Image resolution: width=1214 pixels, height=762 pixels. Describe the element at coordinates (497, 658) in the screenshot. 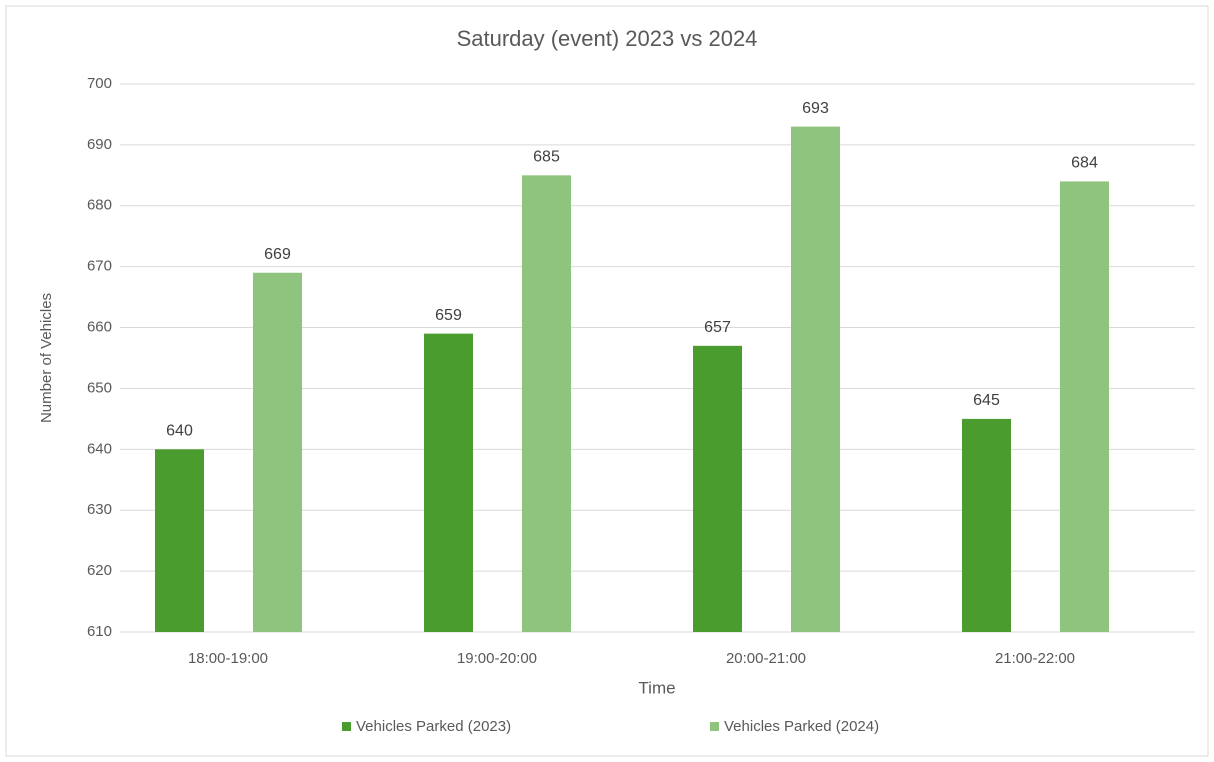

I see `x-tick-label: 19:00-20:00` at that location.